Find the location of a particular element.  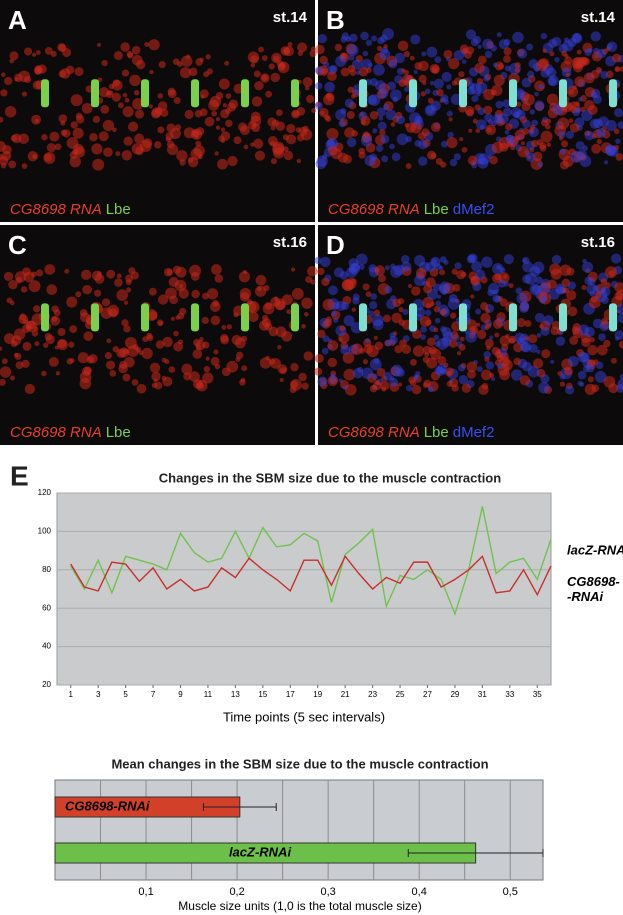

x-tick-label: 3 is located at coordinates (98, 694).